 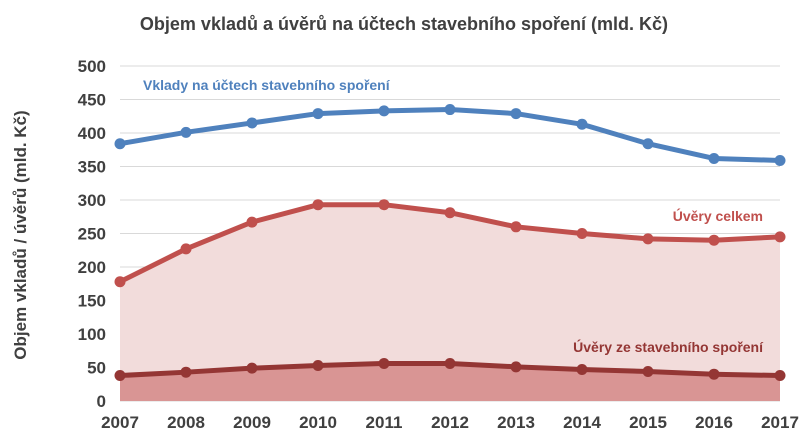 I want to click on y-tick-label: 100, so click(x=92, y=334).